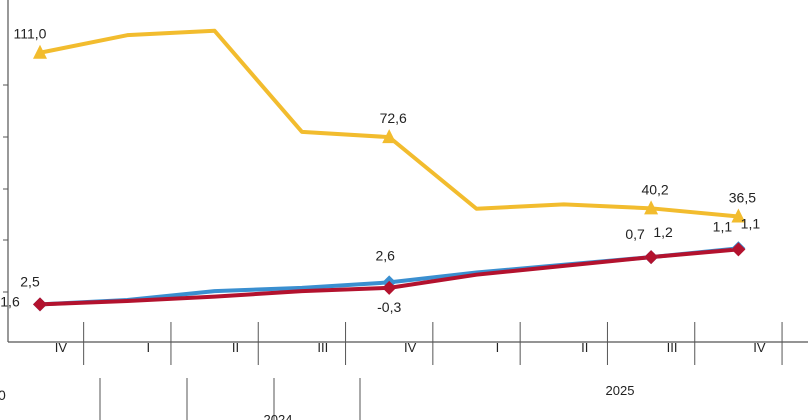  Describe the element at coordinates (663, 232) in the screenshot. I see `data-label-blue: 1,2` at that location.